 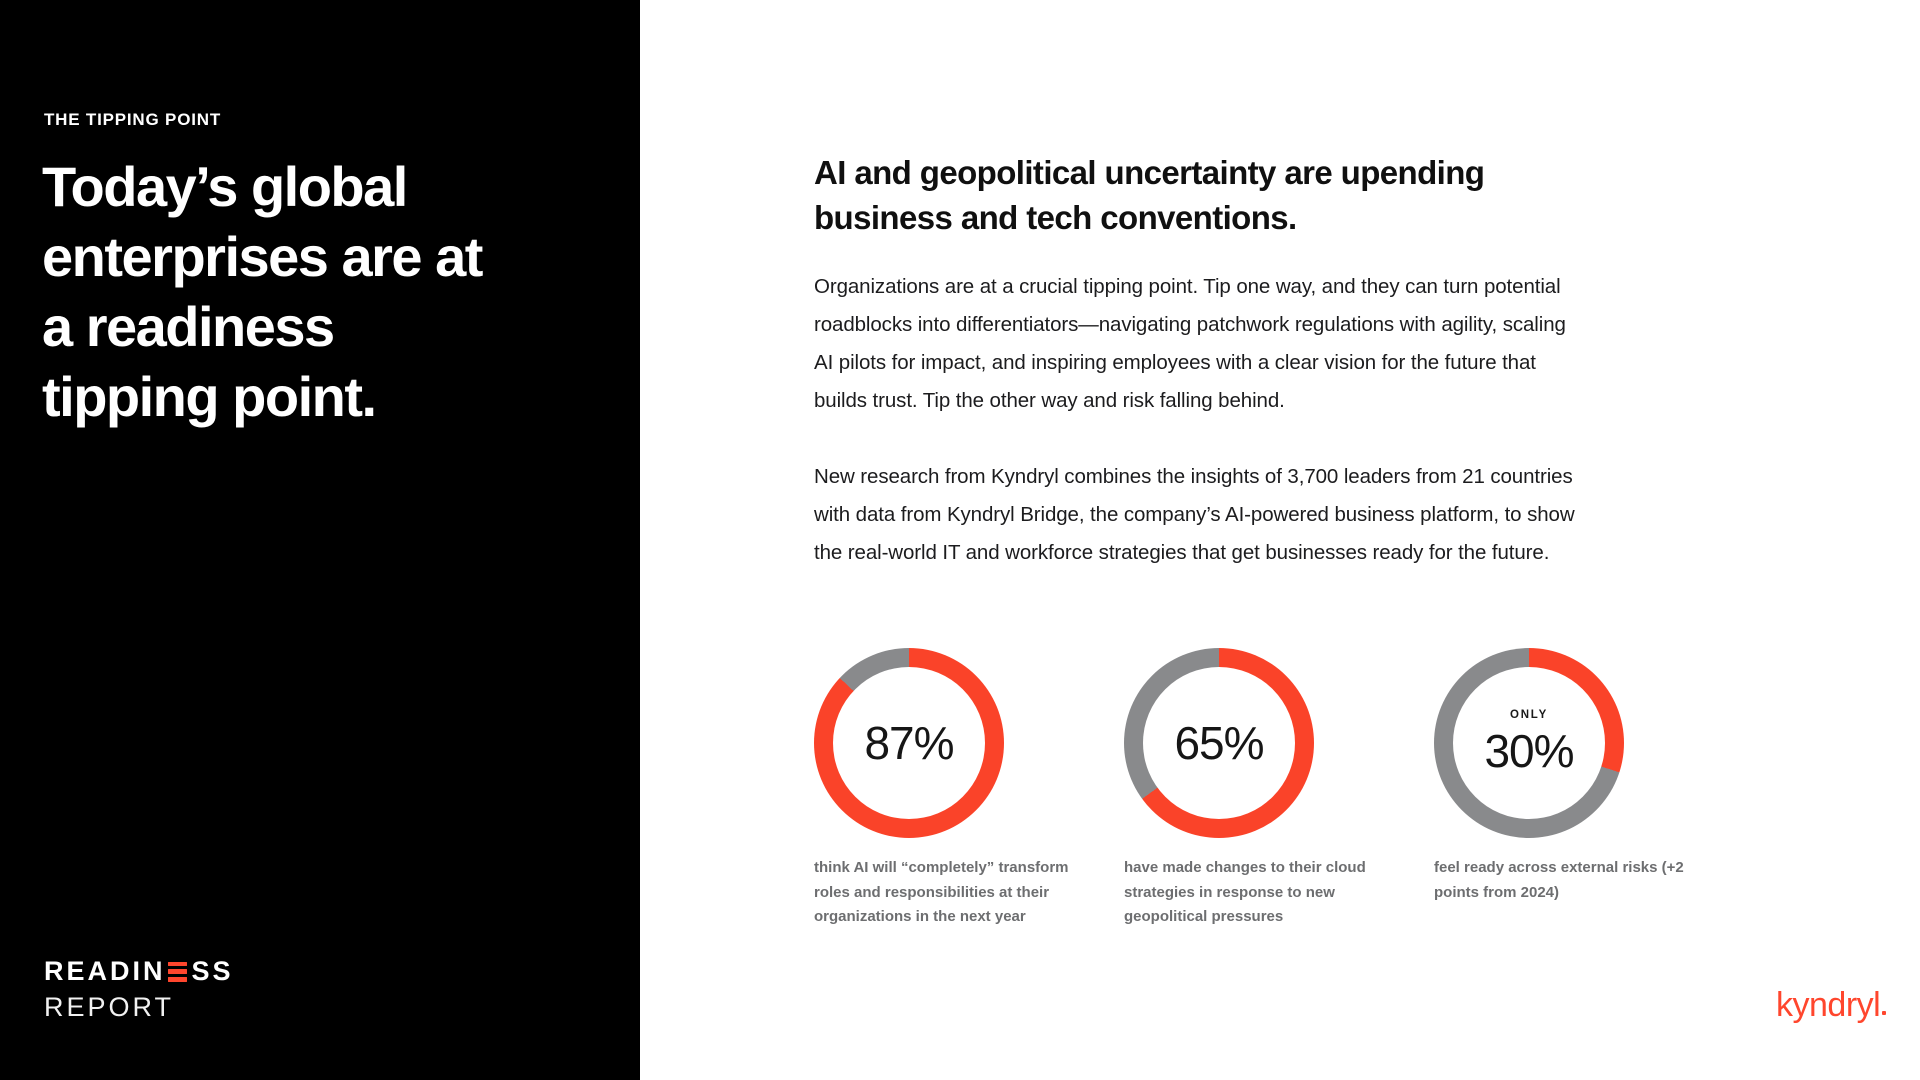 What do you see at coordinates (1559, 867) in the screenshot?
I see `caption-line: feel ready across external risks (+2` at bounding box center [1559, 867].